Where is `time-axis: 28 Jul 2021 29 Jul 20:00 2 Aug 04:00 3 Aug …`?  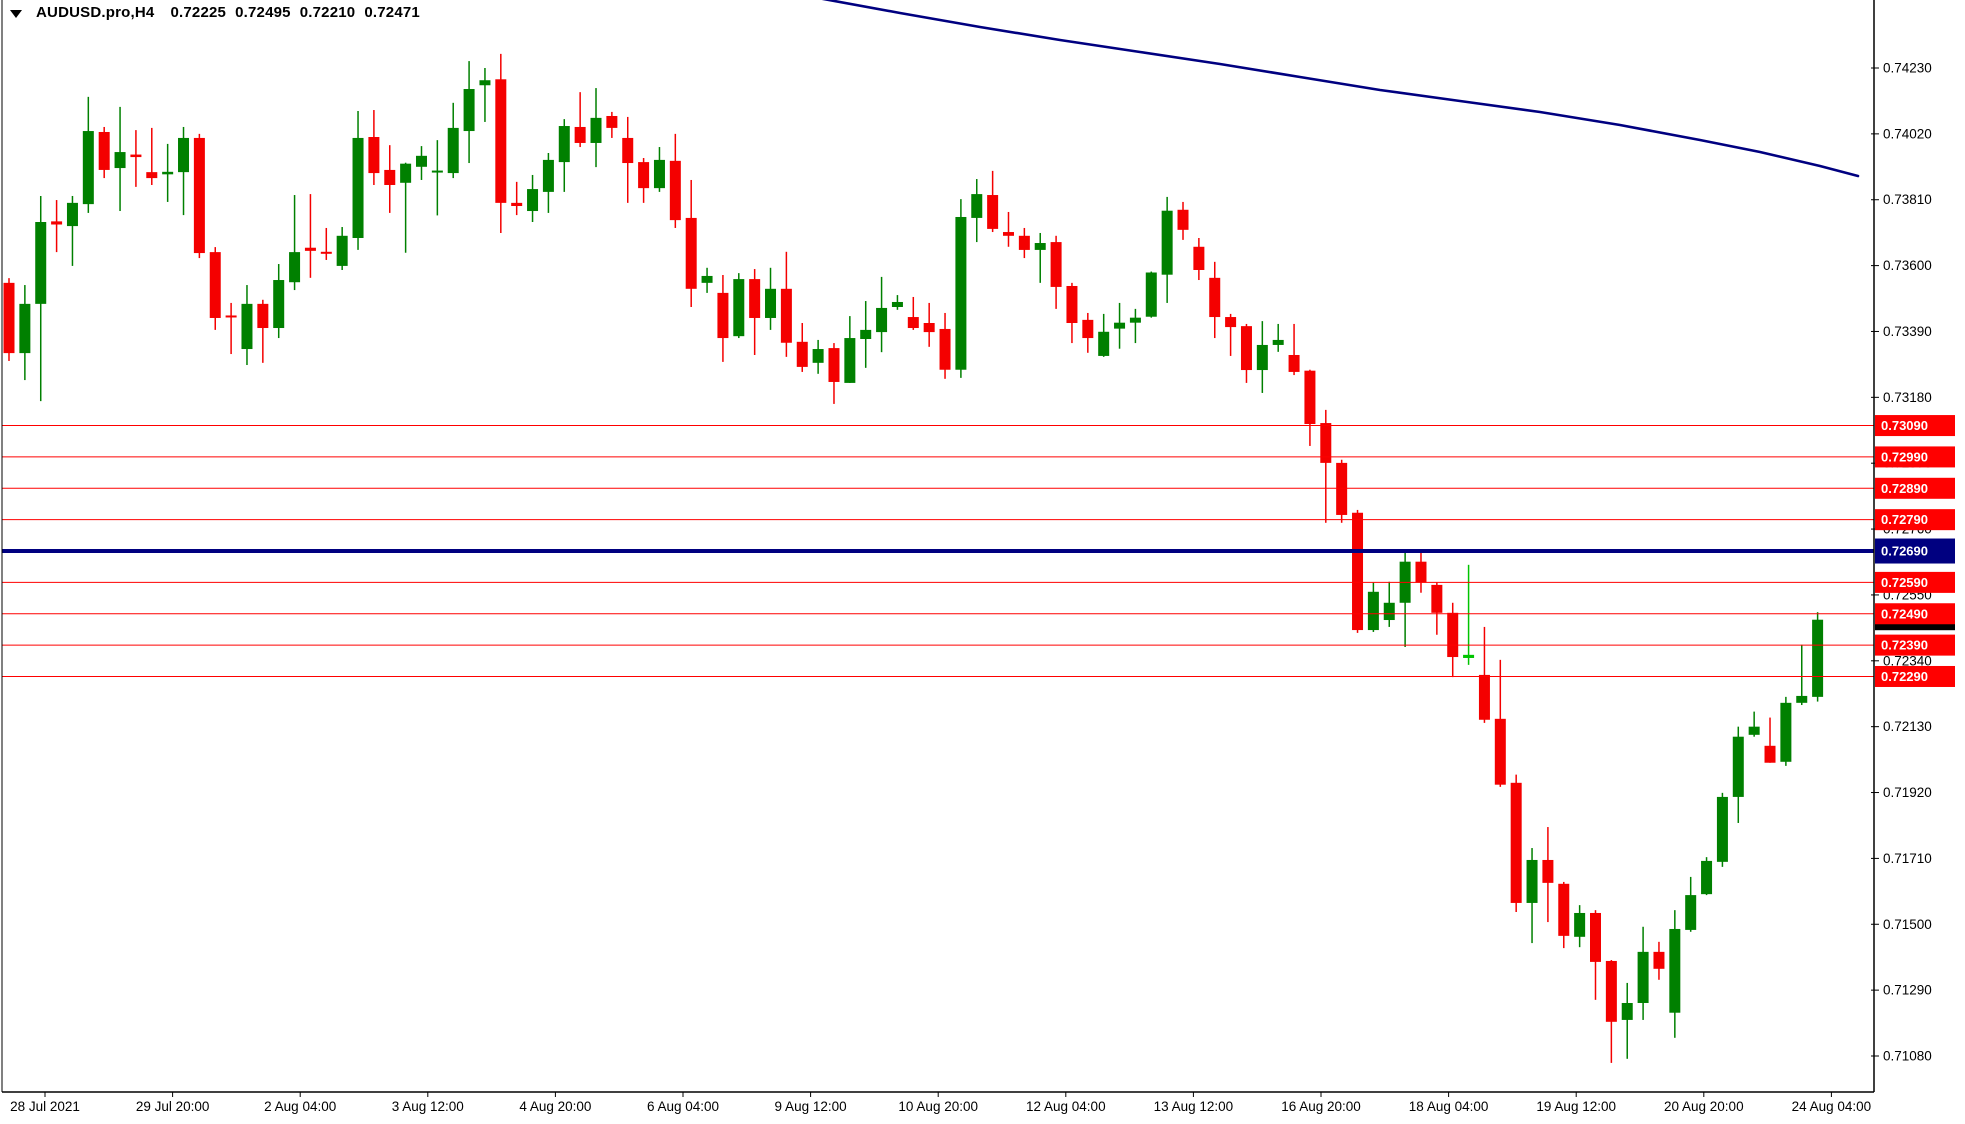 time-axis: 28 Jul 2021 29 Jul 20:00 2 Aug 04:00 3 Aug … is located at coordinates (940, 1103).